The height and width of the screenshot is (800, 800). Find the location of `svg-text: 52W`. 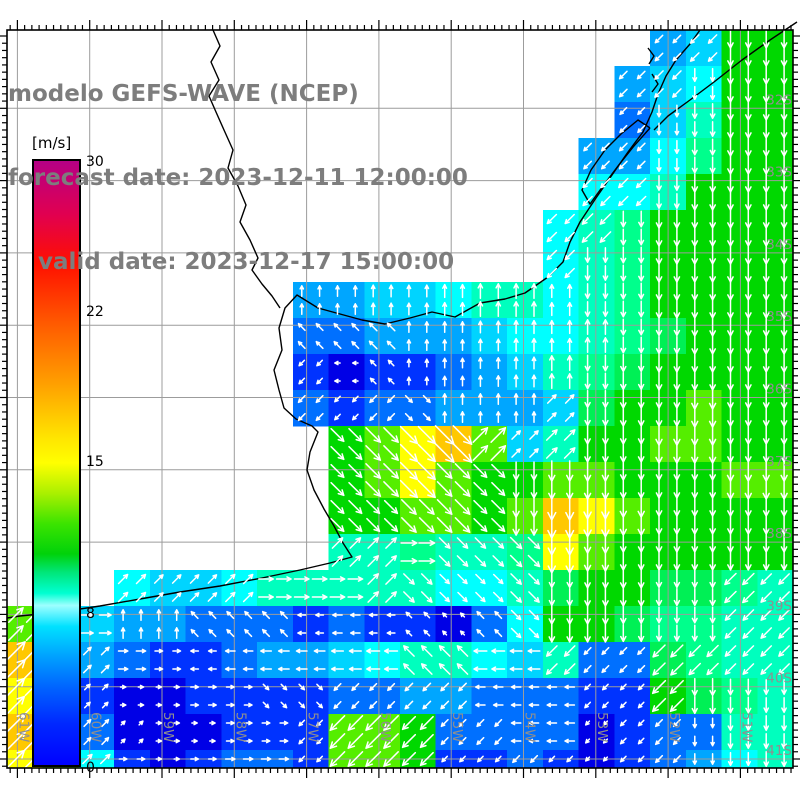

svg-text: 52W is located at coordinates (674, 727).